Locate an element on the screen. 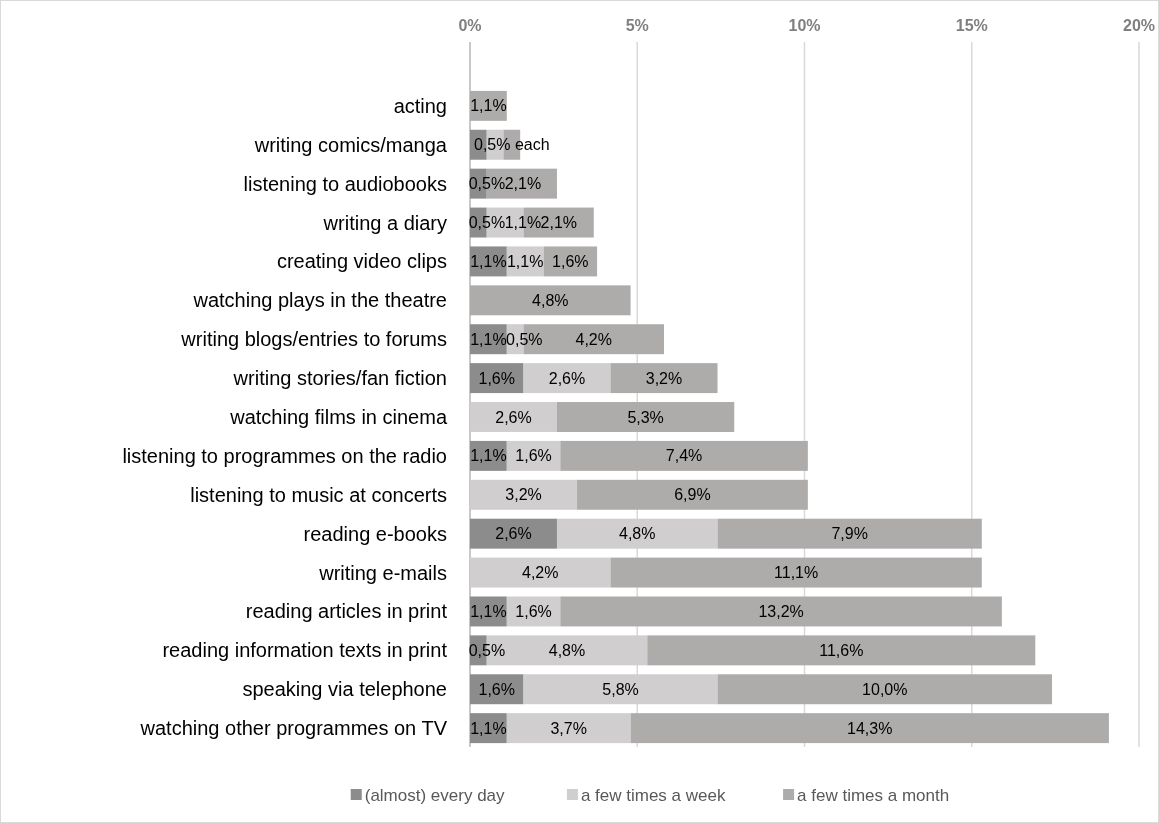 This screenshot has height=823, width=1159. data-label: 7,4% is located at coordinates (684, 456).